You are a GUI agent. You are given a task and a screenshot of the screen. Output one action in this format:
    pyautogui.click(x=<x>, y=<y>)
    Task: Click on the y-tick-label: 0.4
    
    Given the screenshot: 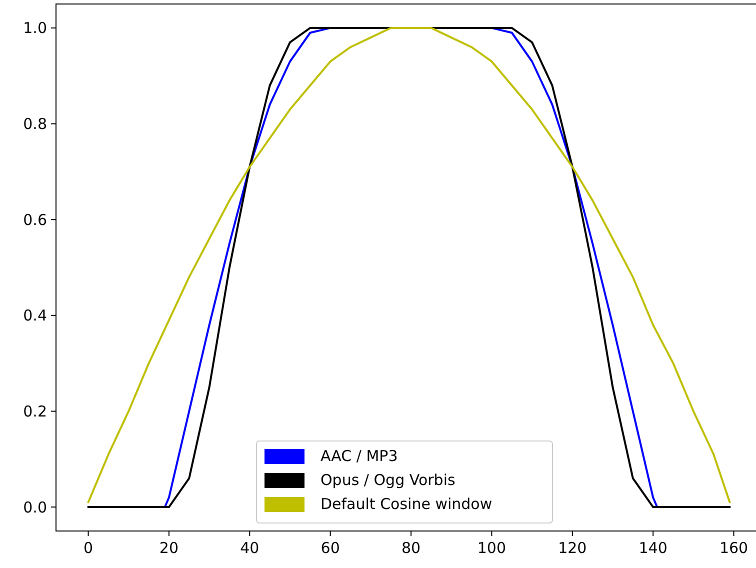 What is the action you would take?
    pyautogui.click(x=35, y=315)
    